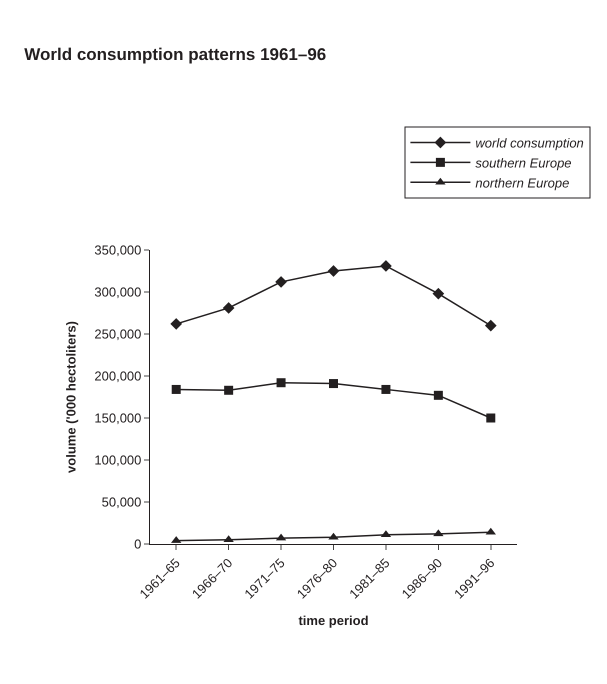 The image size is (607, 684). What do you see at coordinates (122, 502) in the screenshot?
I see `y-tick-label: 50,000` at bounding box center [122, 502].